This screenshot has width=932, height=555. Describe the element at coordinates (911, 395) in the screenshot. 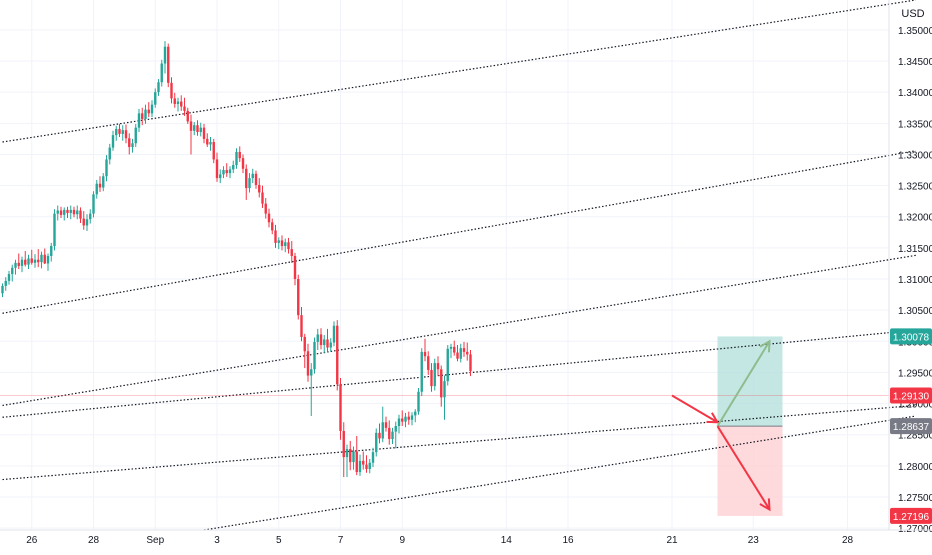

I see `price-label: 1.29130` at that location.